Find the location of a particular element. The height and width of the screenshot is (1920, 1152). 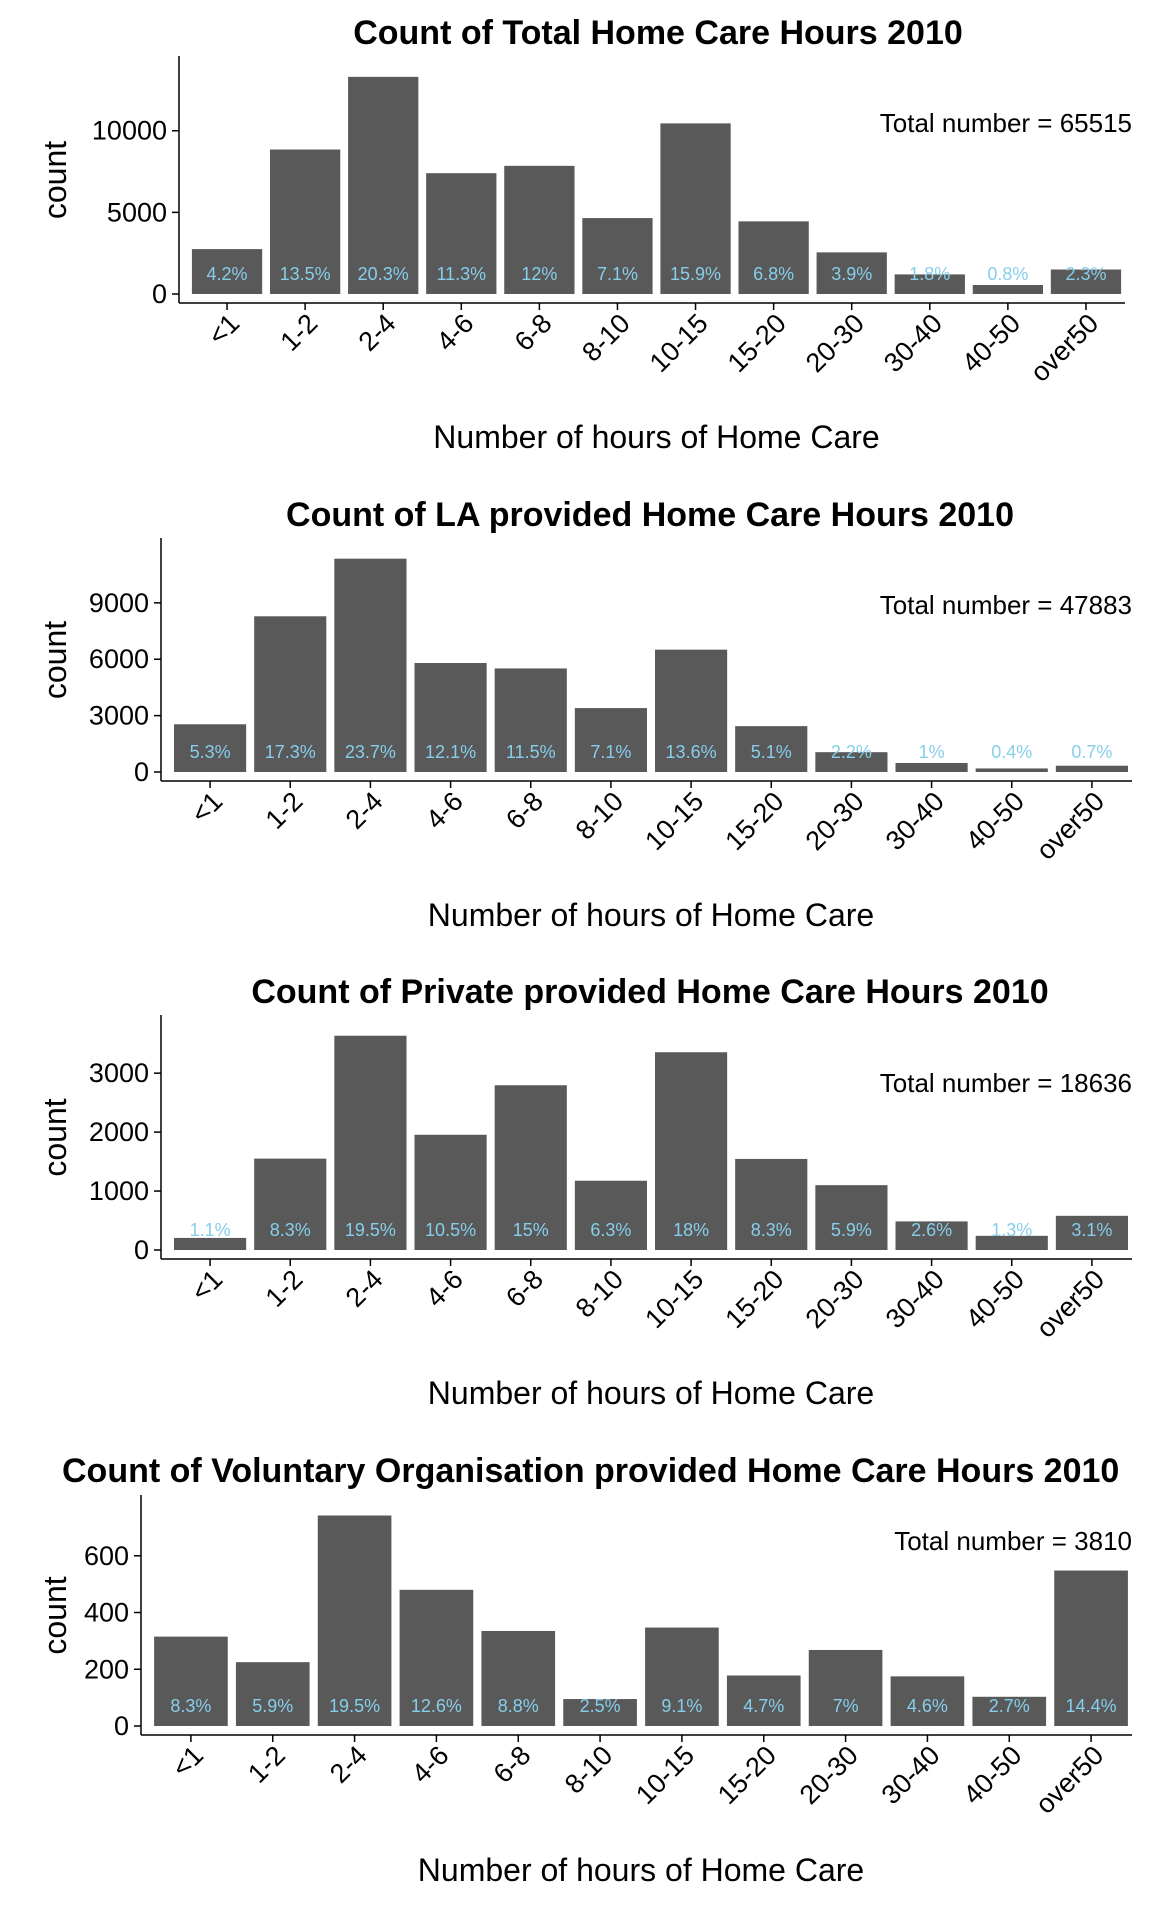

bar-percent-label: 2.5% is located at coordinates (600, 1706).